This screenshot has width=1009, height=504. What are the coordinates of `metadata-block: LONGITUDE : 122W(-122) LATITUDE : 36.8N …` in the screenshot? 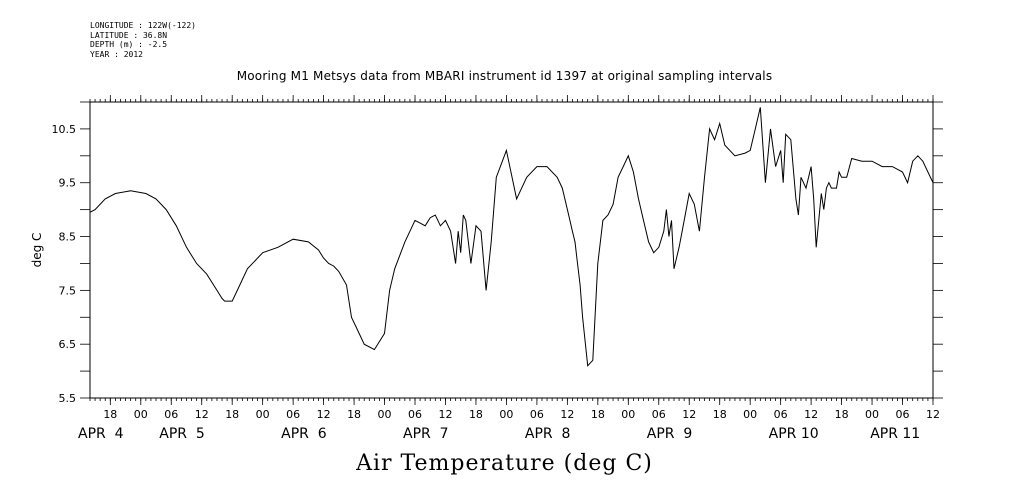 It's located at (143, 40).